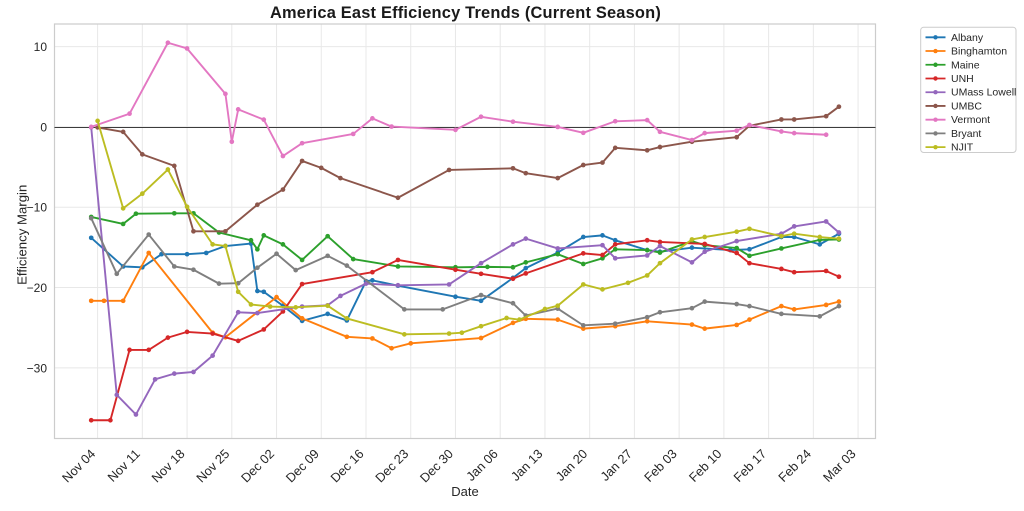  I want to click on svg-text: Efficiency Margin, so click(22, 235).